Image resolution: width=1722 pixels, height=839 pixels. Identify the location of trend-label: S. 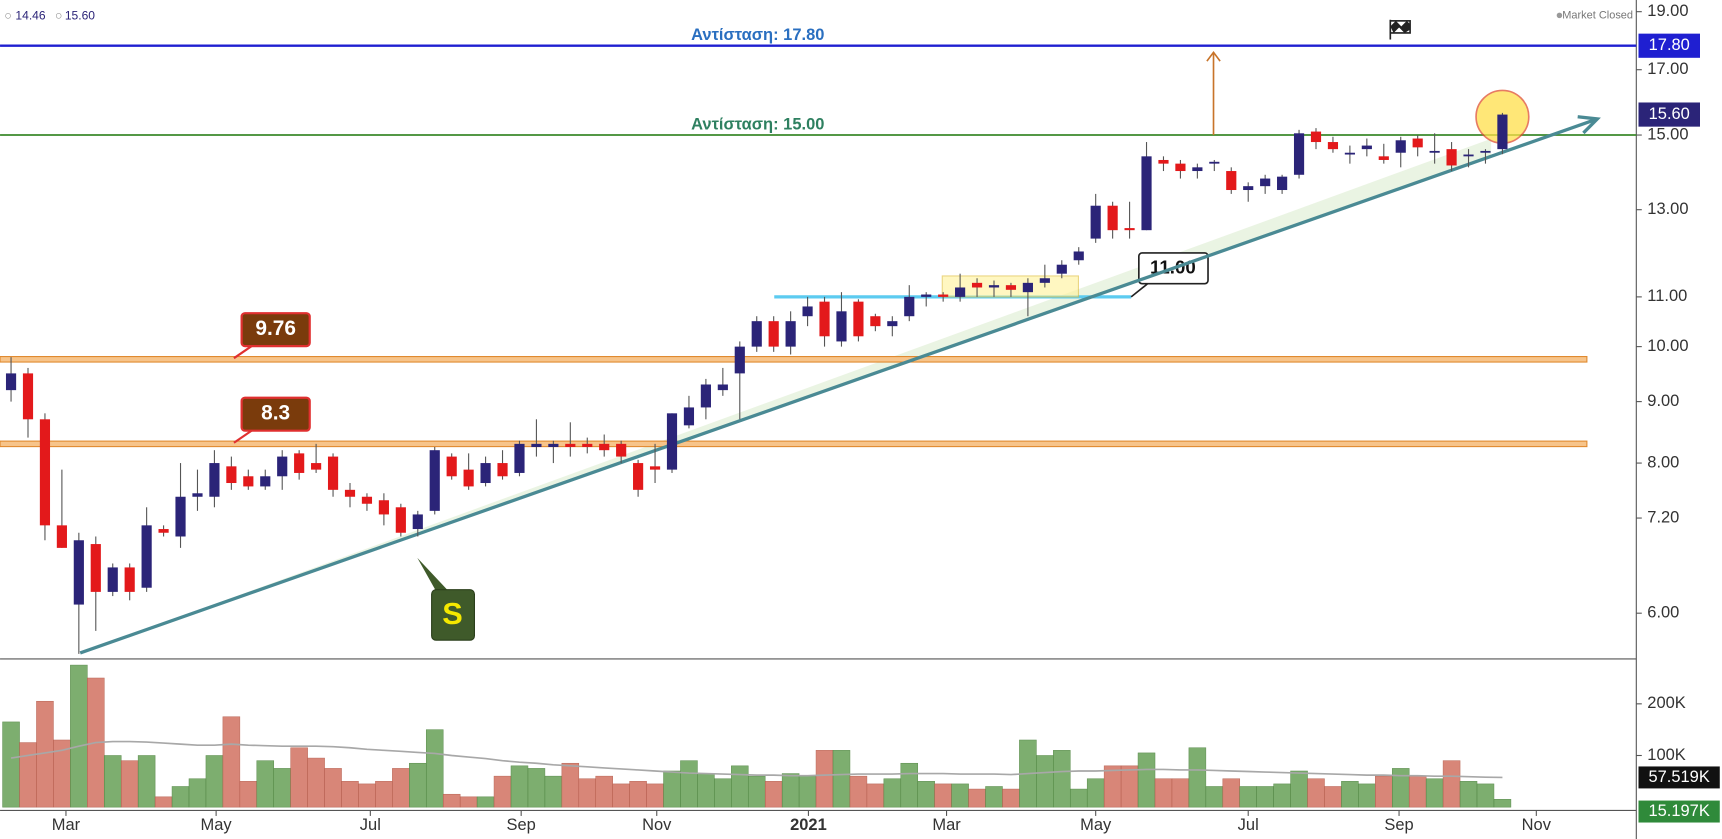
(452, 613).